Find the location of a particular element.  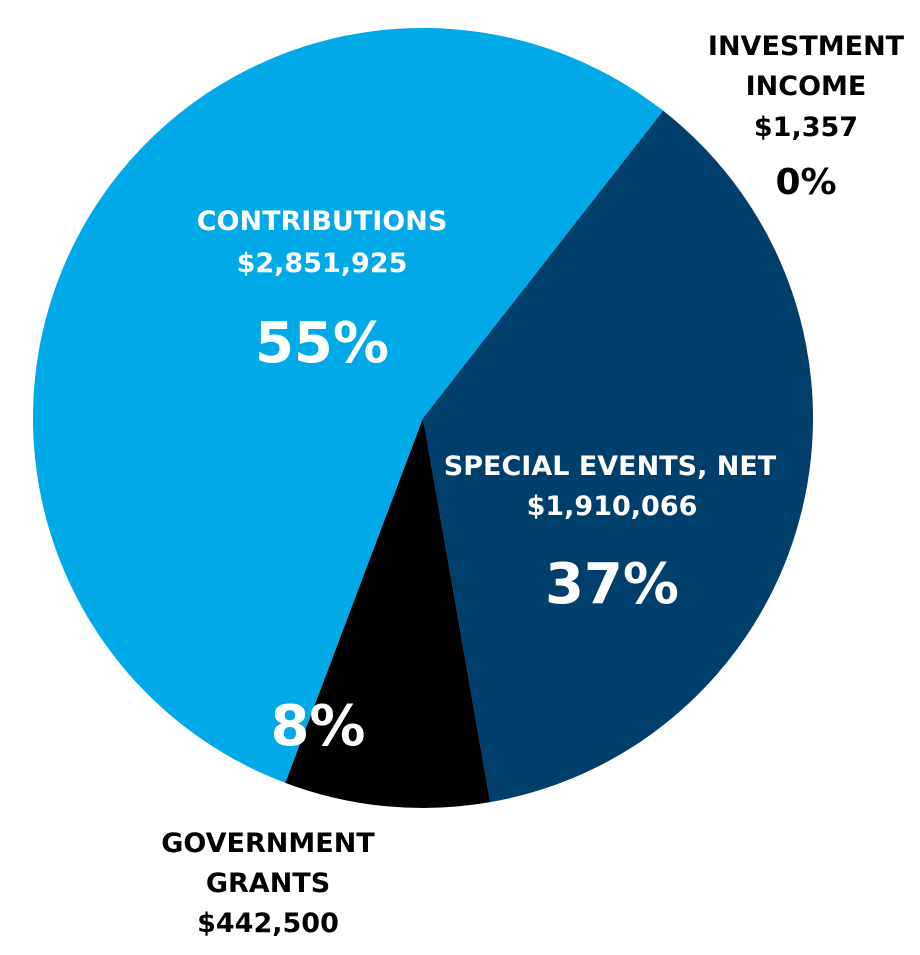

special-events-amount: $1,910,066 is located at coordinates (612, 506).